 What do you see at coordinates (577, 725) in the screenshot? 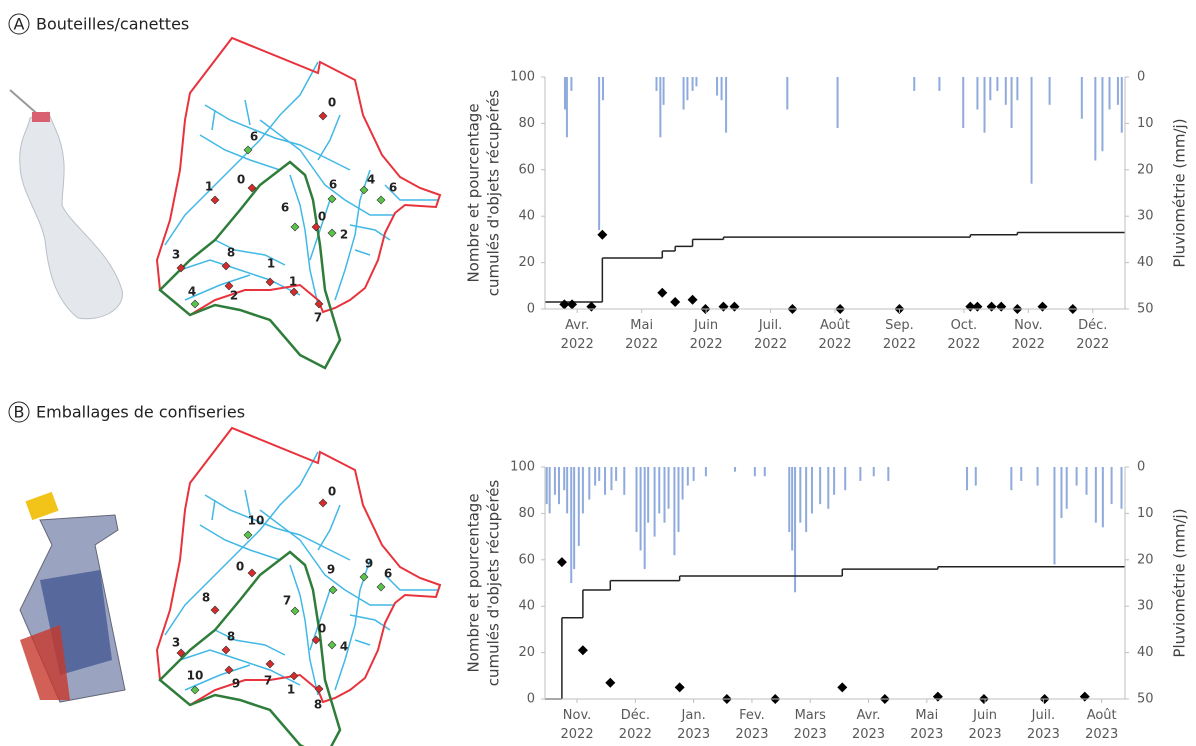
I see `x-tick-label: Nov. 2022` at bounding box center [577, 725].